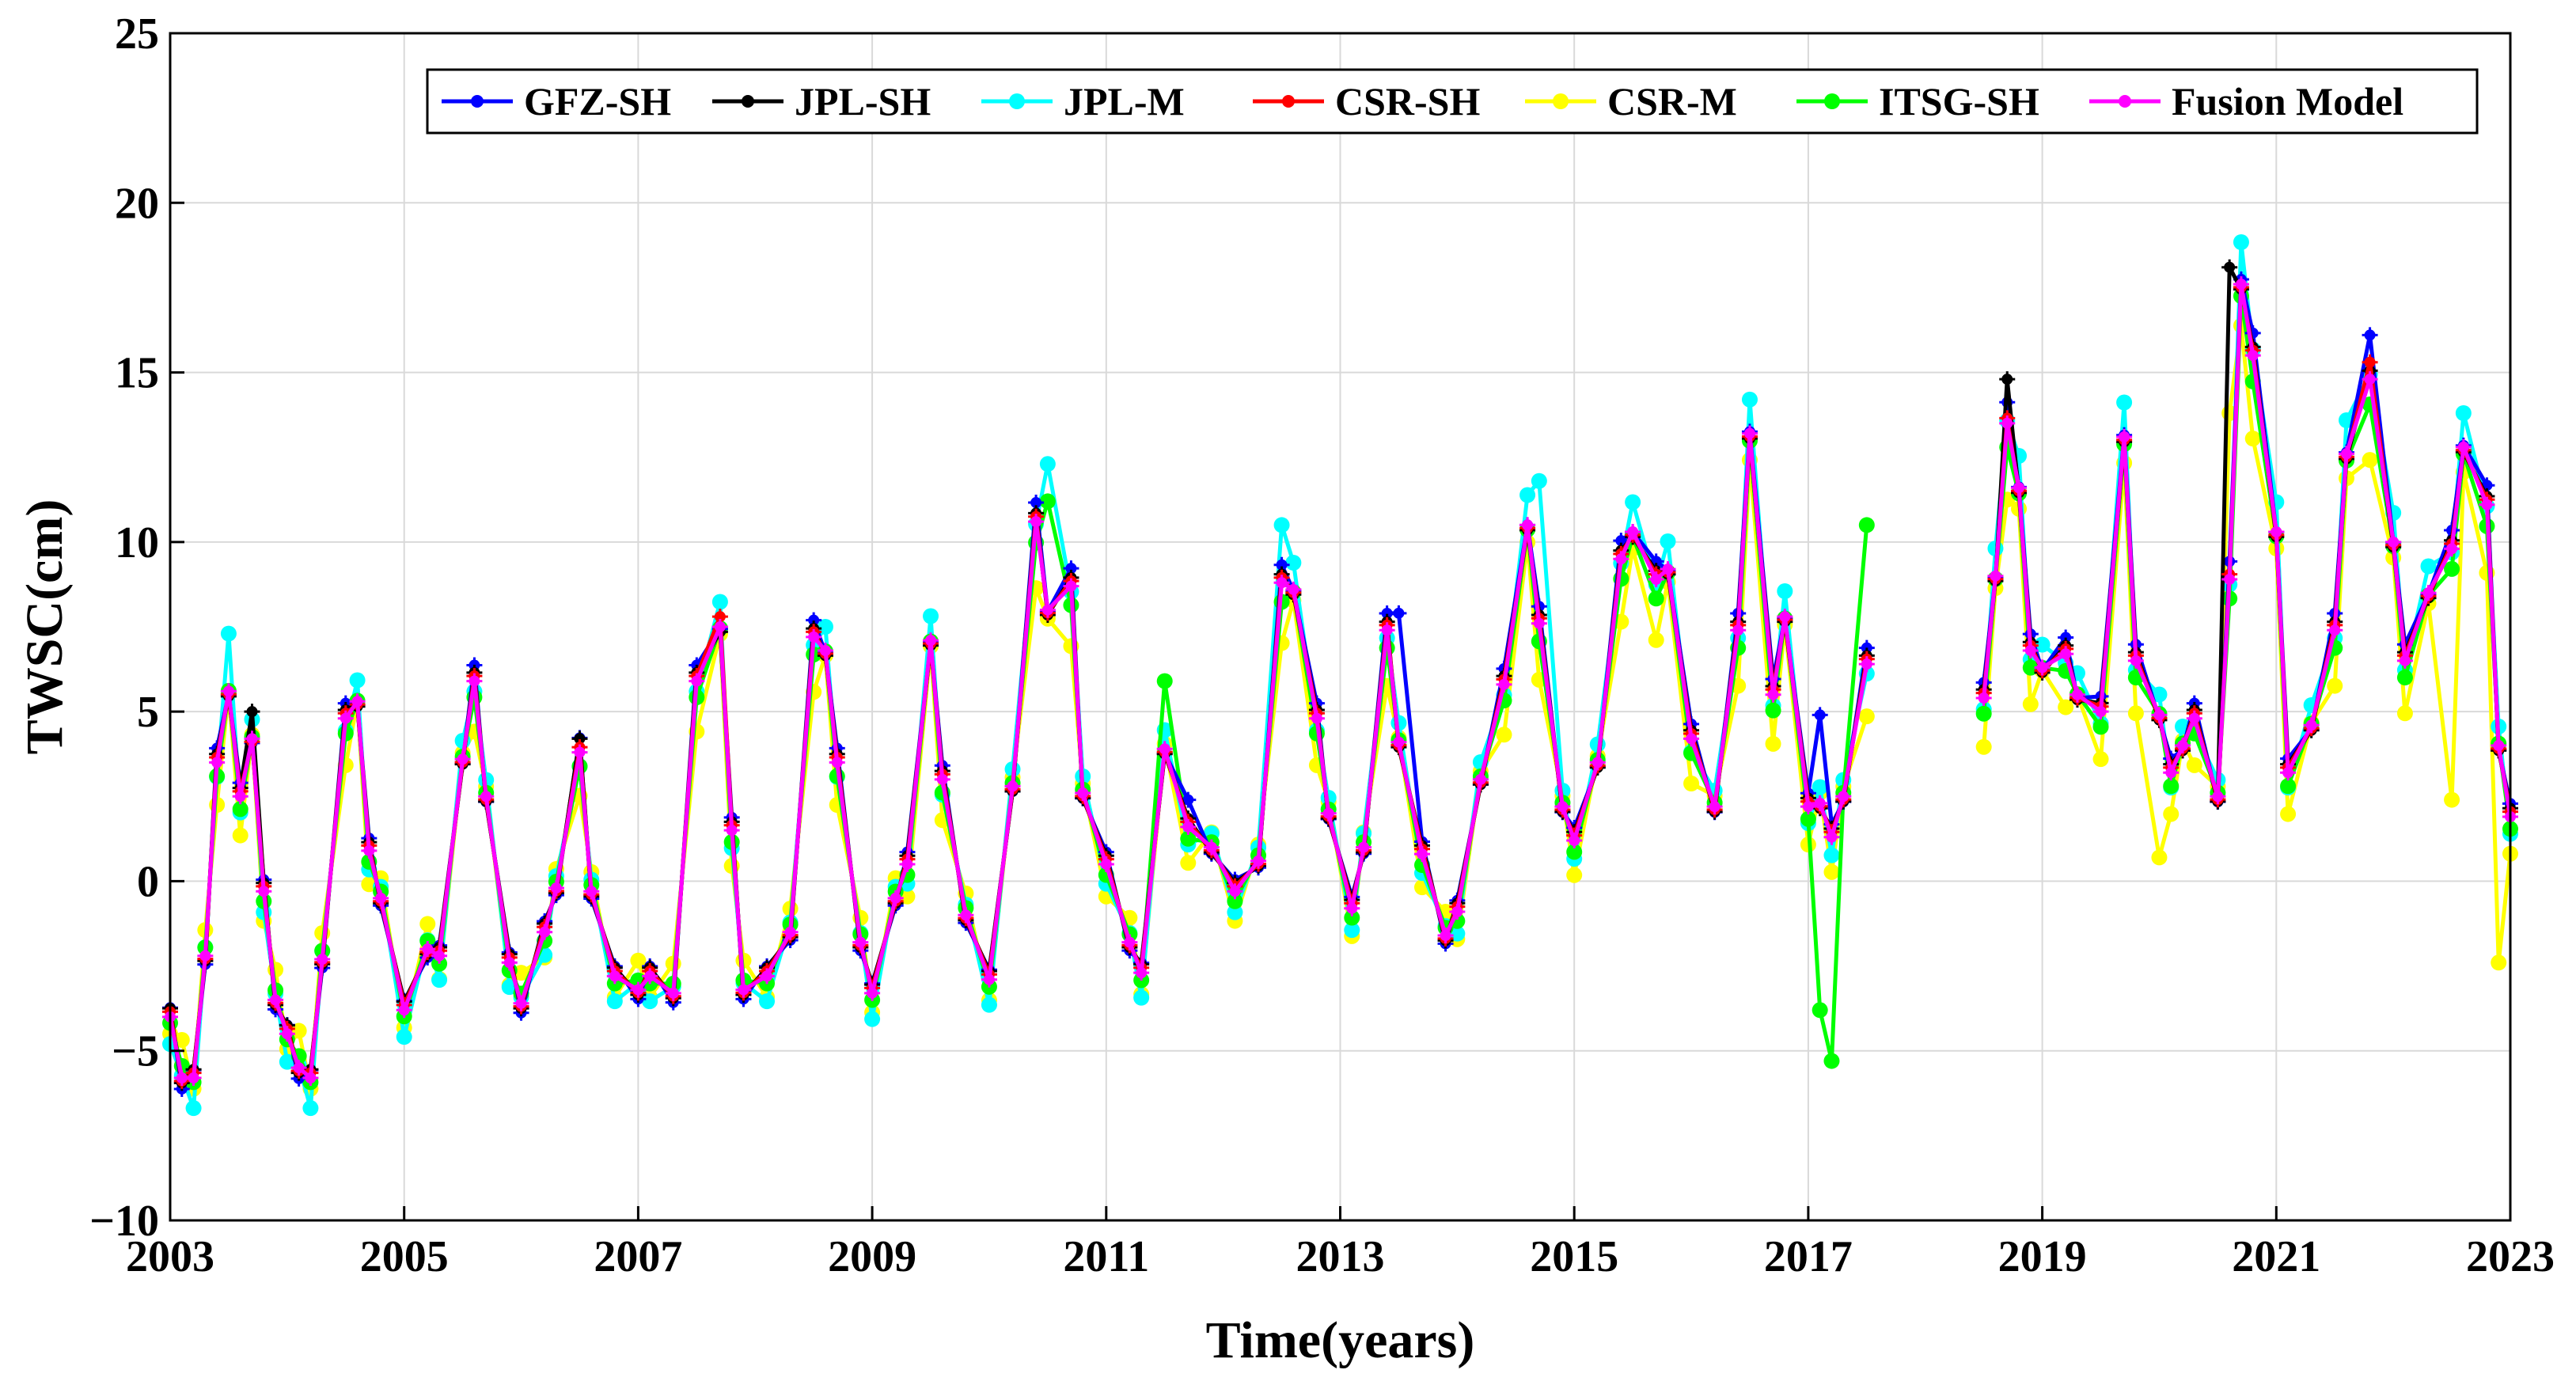 The height and width of the screenshot is (1385, 2576). What do you see at coordinates (137, 373) in the screenshot?
I see `y-tick-label: 15` at bounding box center [137, 373].